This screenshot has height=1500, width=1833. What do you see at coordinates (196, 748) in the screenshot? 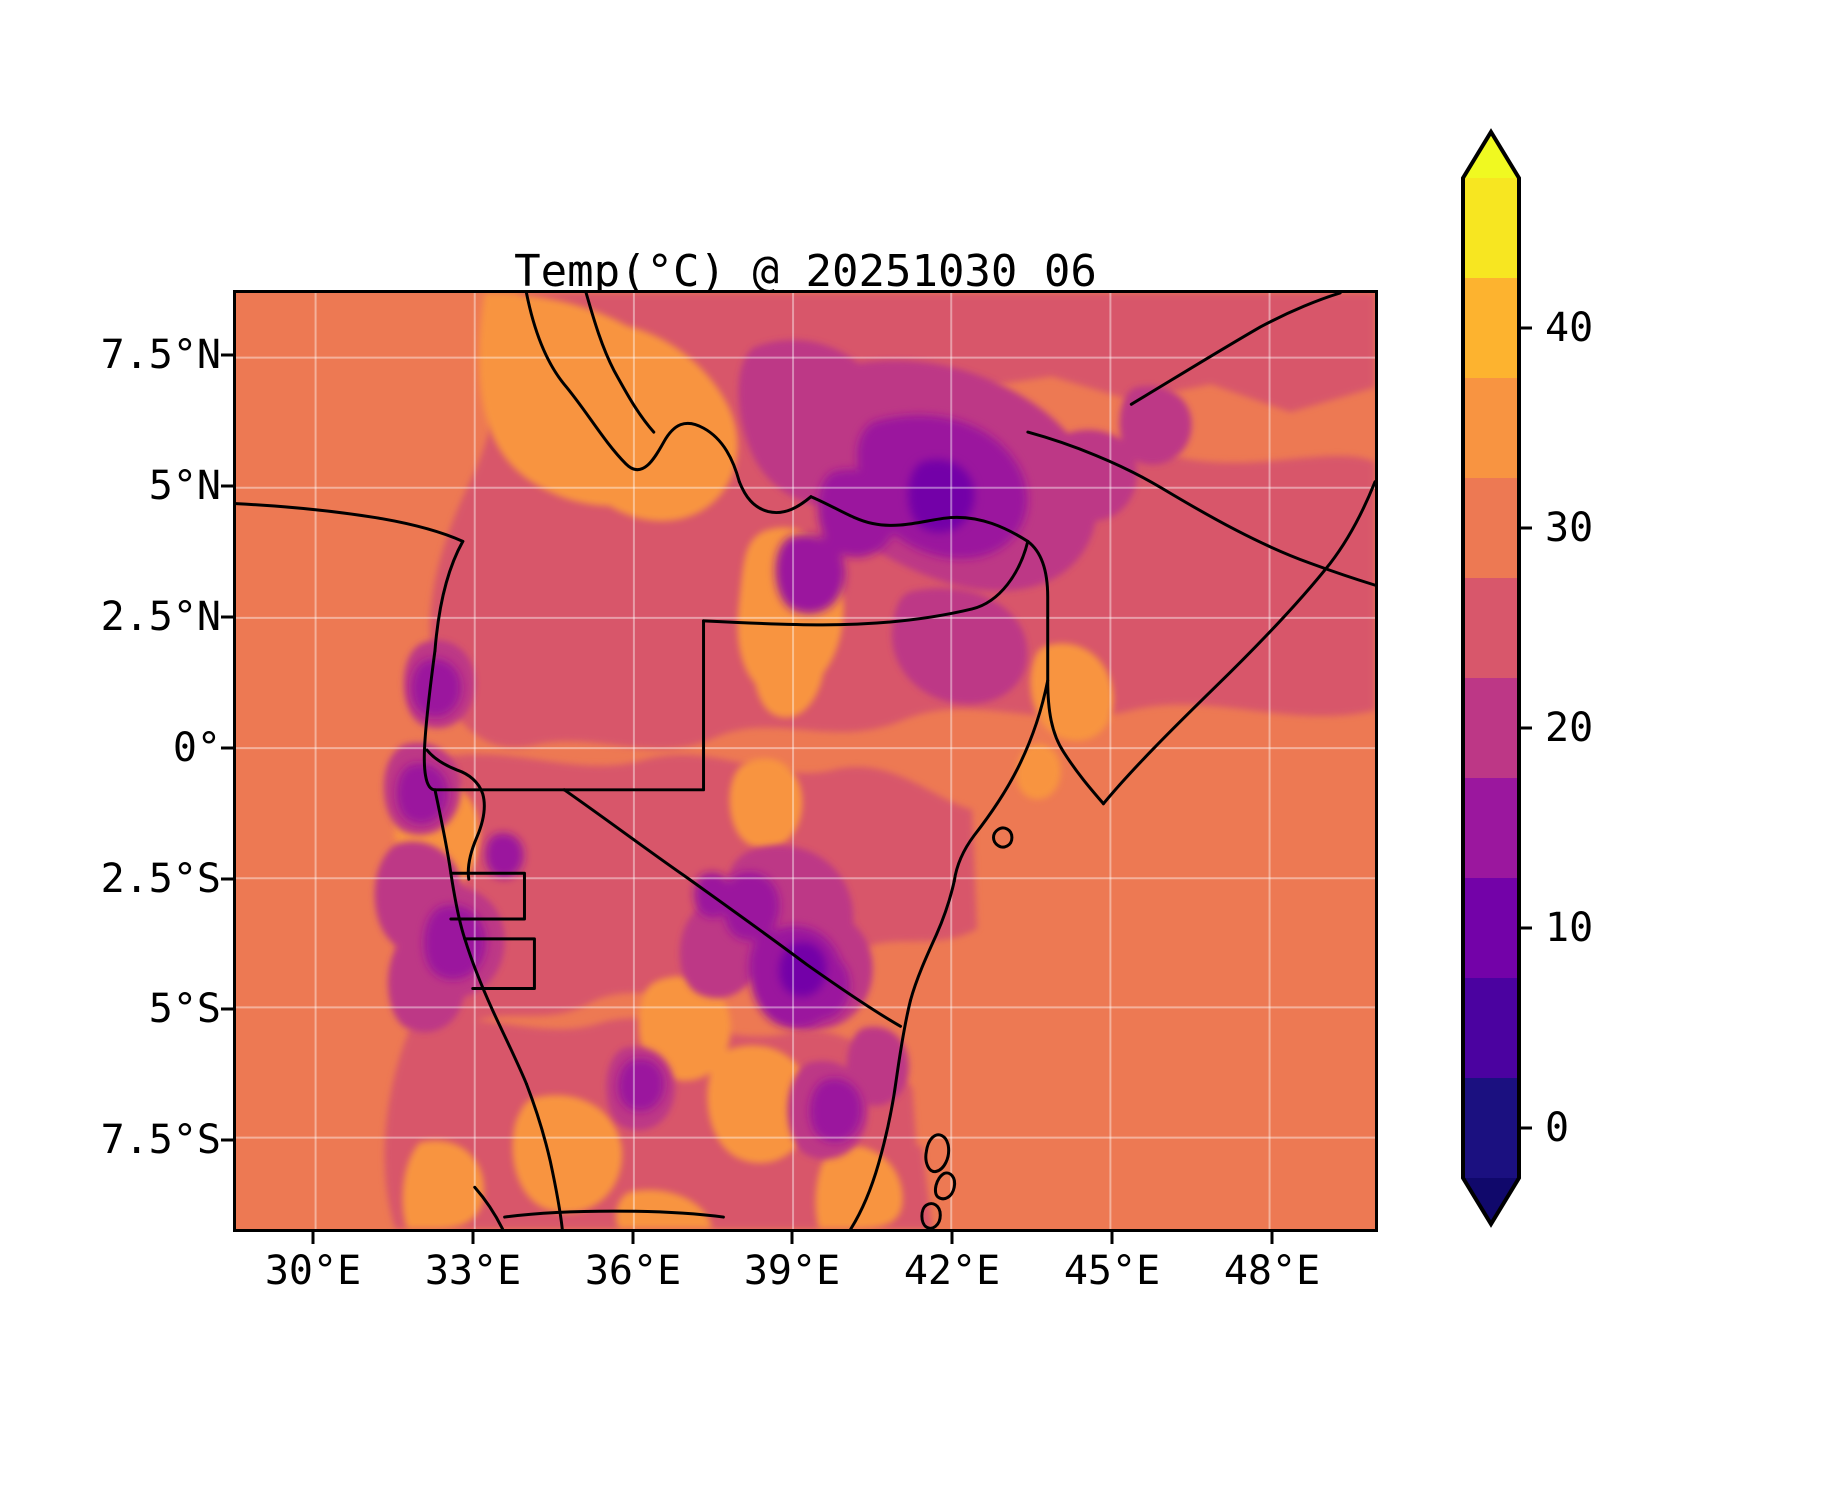
I see `ytick-label-0: 0°` at bounding box center [196, 748].